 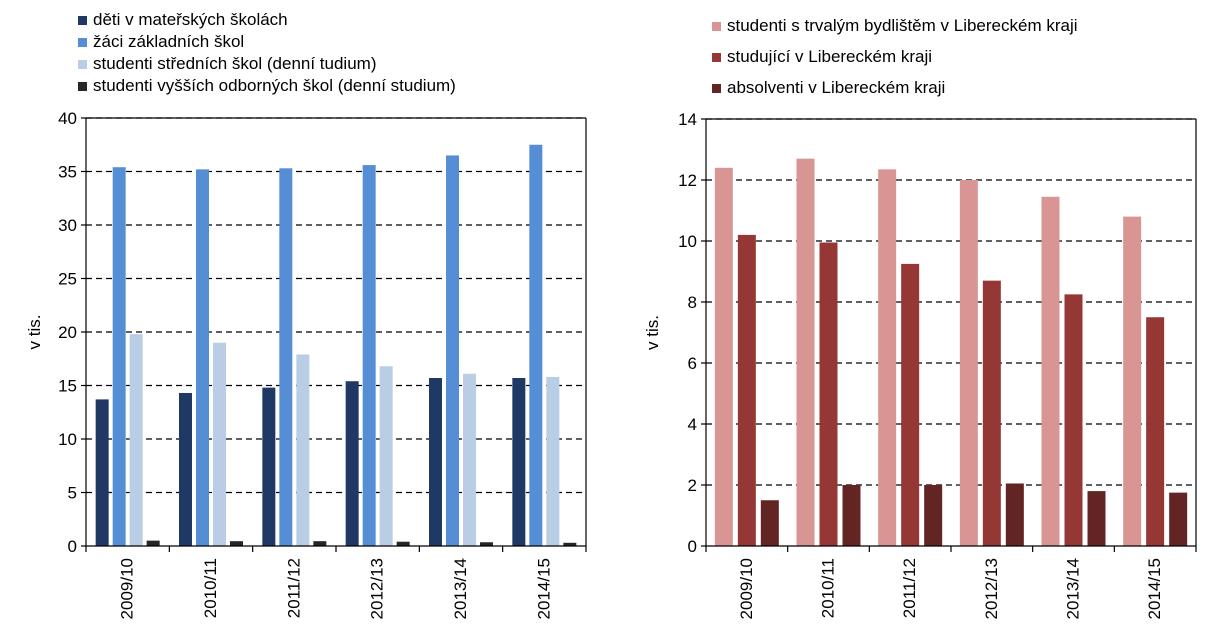 What do you see at coordinates (67, 172) in the screenshot?
I see `y-tick-label: 35` at bounding box center [67, 172].